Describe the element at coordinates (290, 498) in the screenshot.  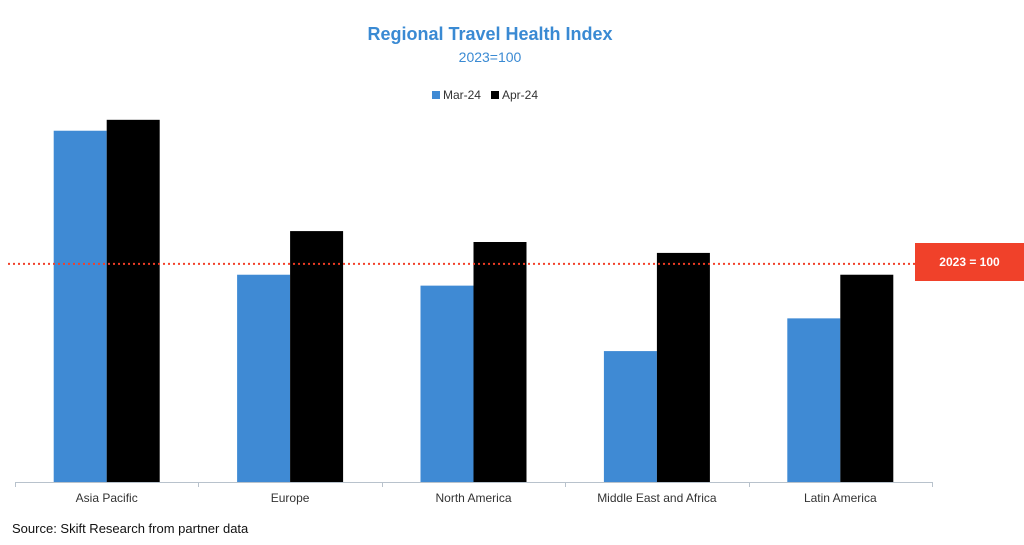
I see `x-tick-label: Europe` at that location.